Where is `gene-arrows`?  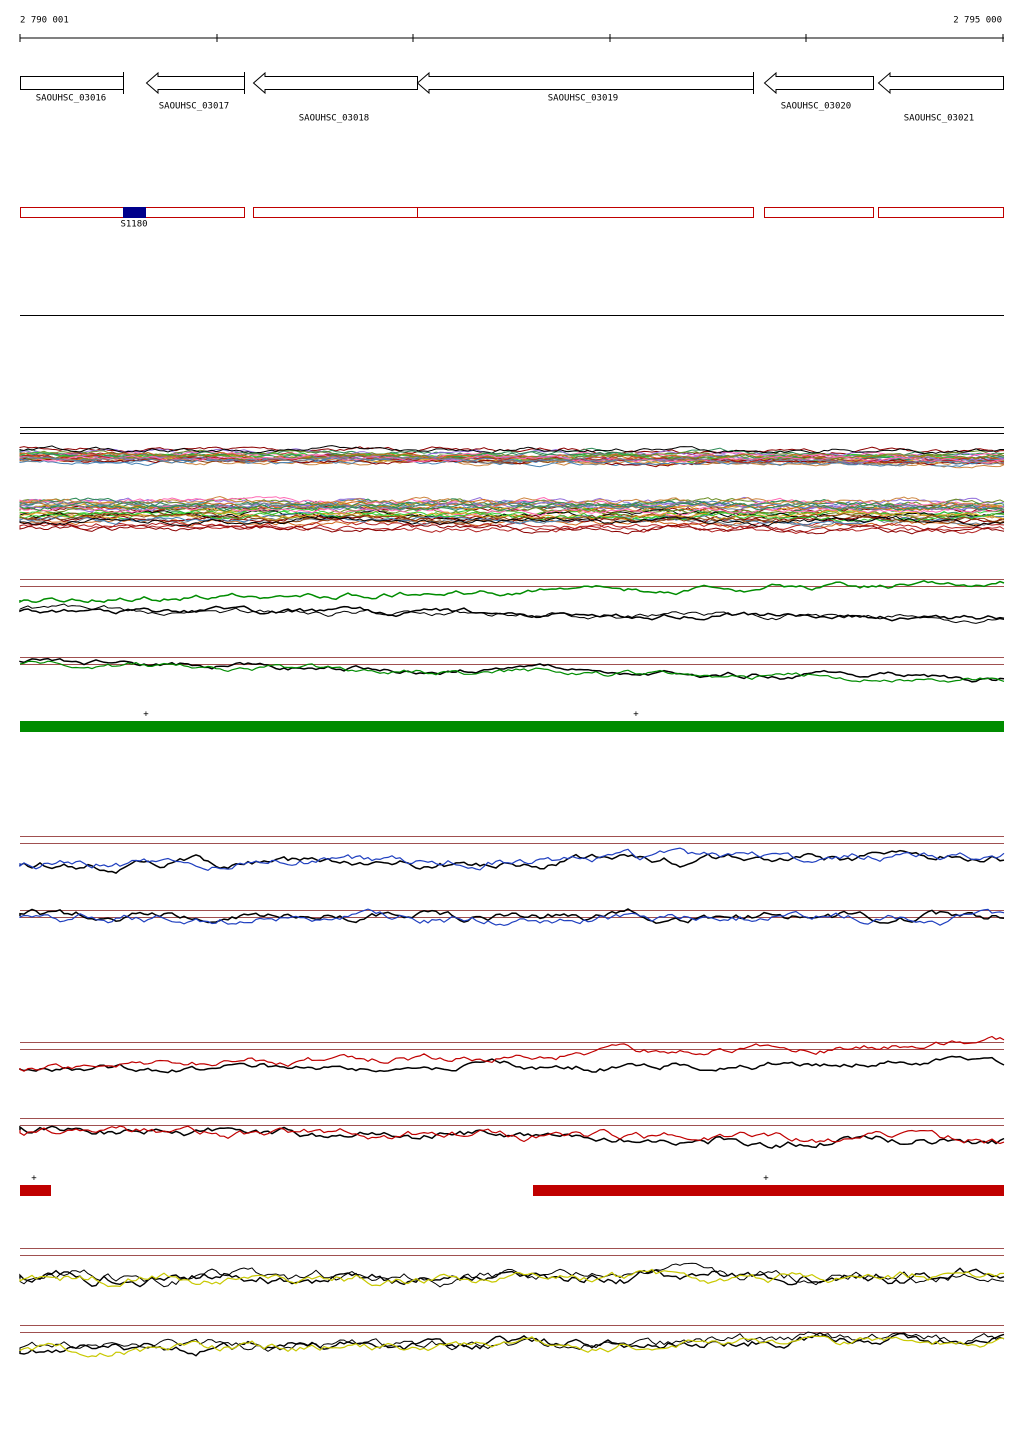
gene-arrows is located at coordinates (512, 83).